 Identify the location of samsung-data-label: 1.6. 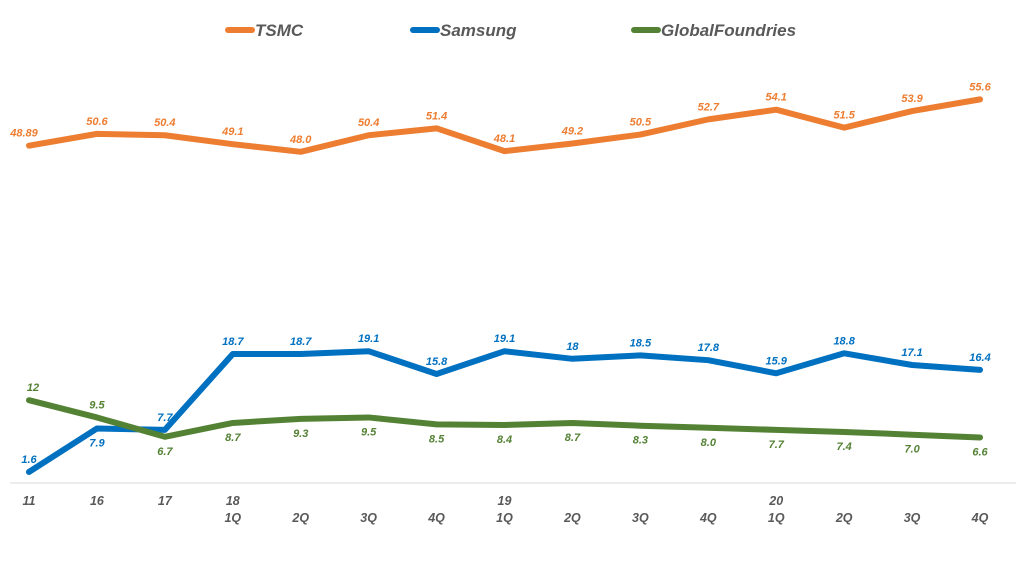
(29, 460).